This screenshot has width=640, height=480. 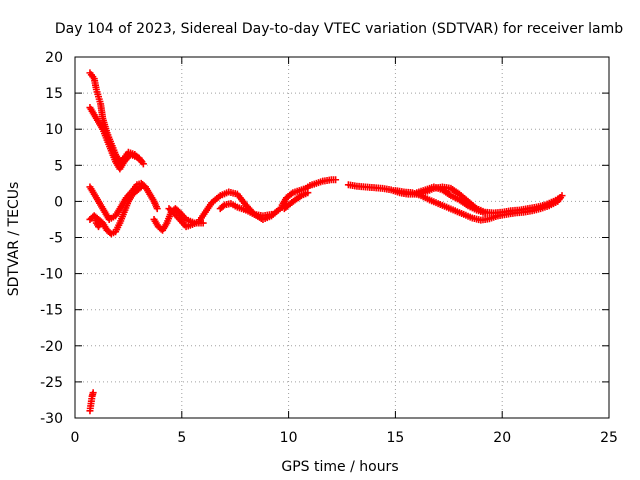 I want to click on series-pass-m, so click(x=451, y=200).